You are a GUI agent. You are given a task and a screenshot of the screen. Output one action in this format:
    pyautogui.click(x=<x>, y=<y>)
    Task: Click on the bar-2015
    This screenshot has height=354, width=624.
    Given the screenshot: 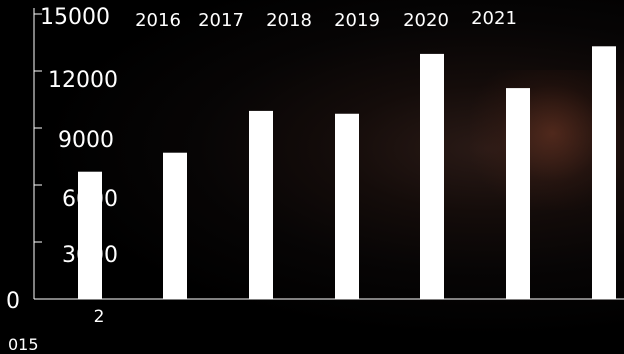 What is the action you would take?
    pyautogui.click(x=90, y=235)
    